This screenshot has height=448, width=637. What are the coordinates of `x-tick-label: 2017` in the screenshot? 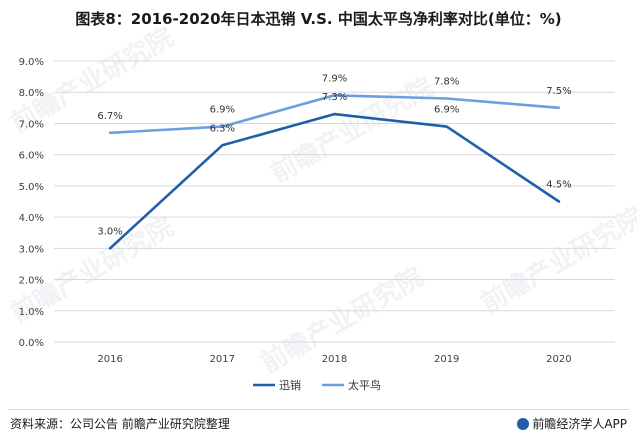 It's located at (222, 359).